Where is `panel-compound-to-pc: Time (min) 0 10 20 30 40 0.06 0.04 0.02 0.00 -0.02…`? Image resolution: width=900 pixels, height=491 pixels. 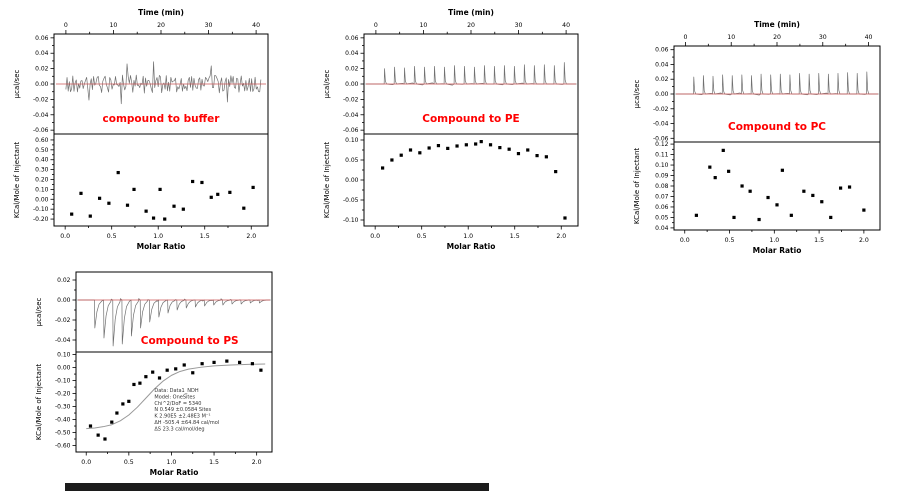
panel-compound-to-pc: Time (min) 0 10 20 30 40 0.06 0.04 0.02 0.00 -0.02… is located at coordinates (757, 136).